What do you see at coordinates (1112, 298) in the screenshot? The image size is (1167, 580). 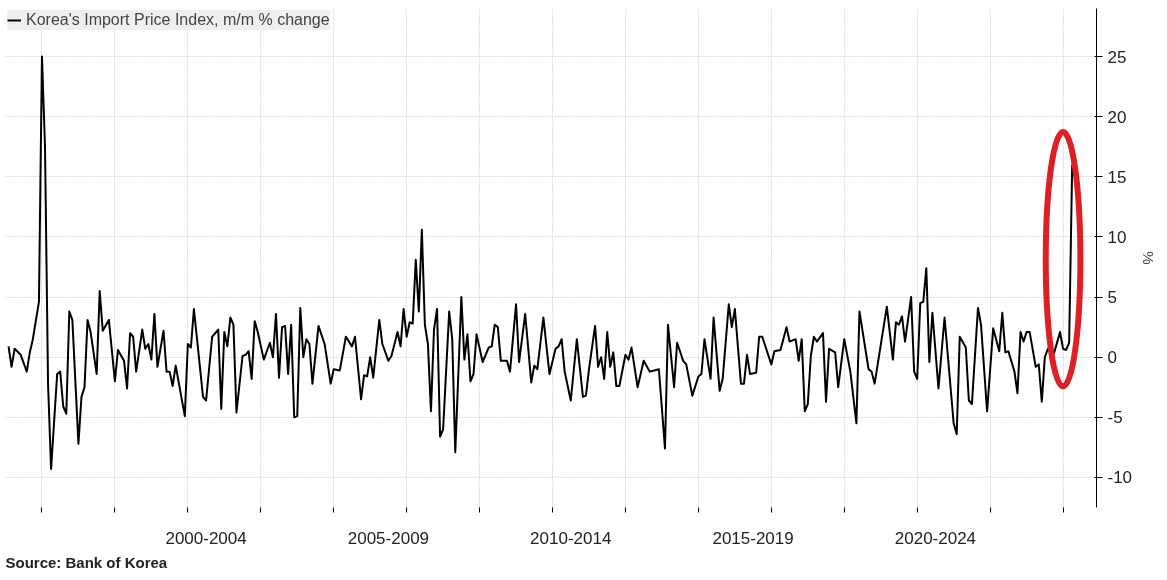 I see `y-tick-label: 5` at bounding box center [1112, 298].